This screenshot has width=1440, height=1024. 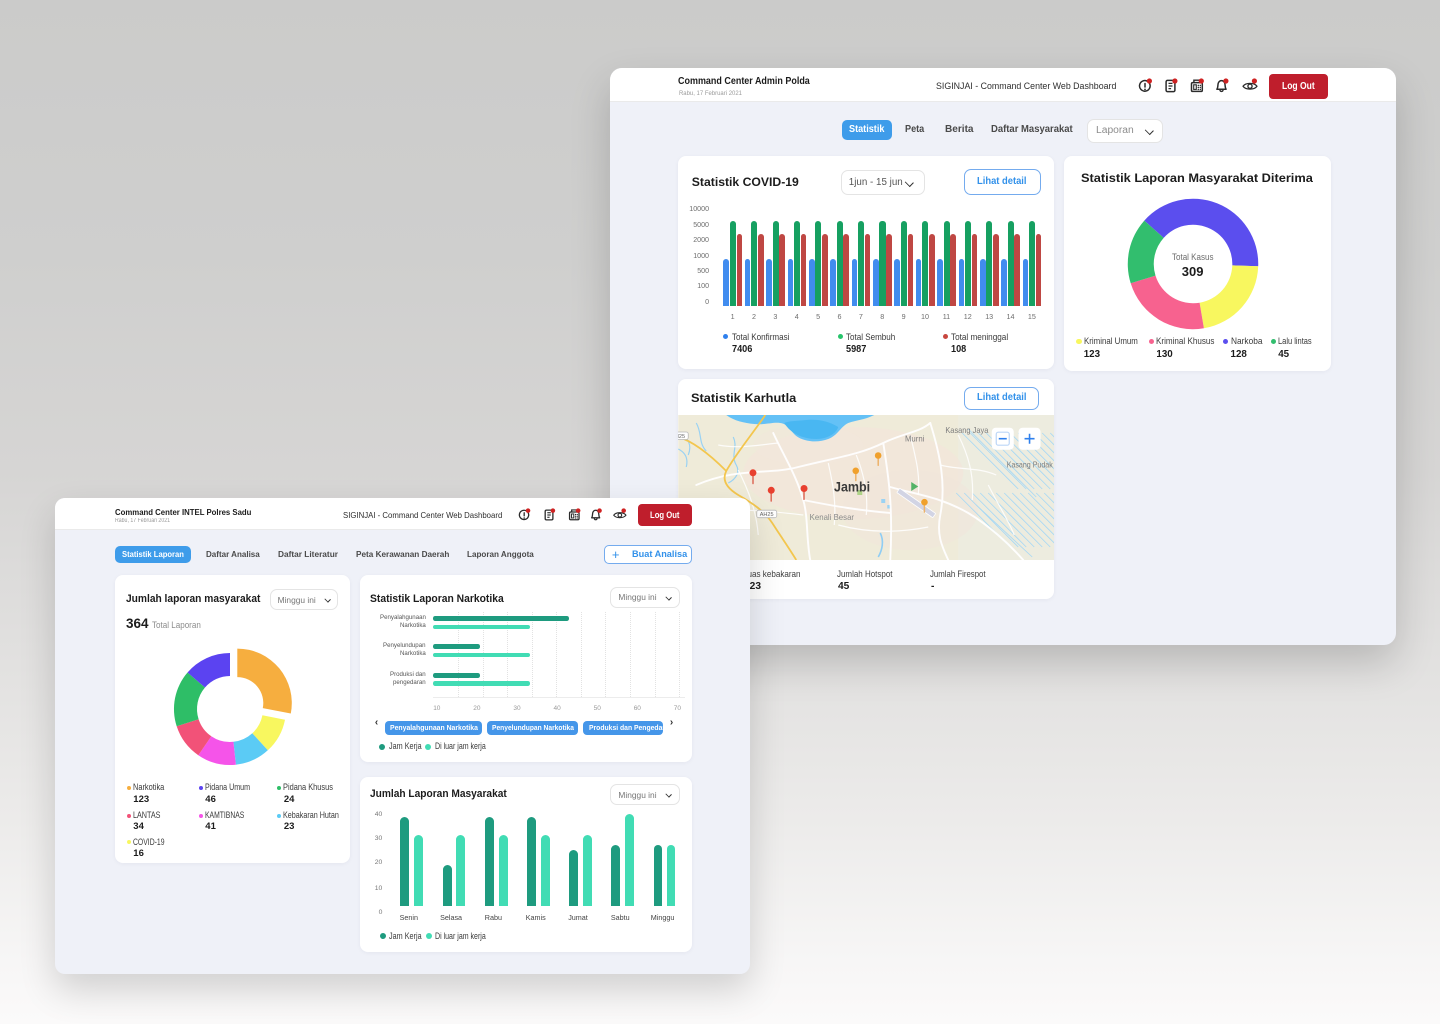 What do you see at coordinates (1029, 465) in the screenshot?
I see `svg-text: Kasang Pudak` at bounding box center [1029, 465].